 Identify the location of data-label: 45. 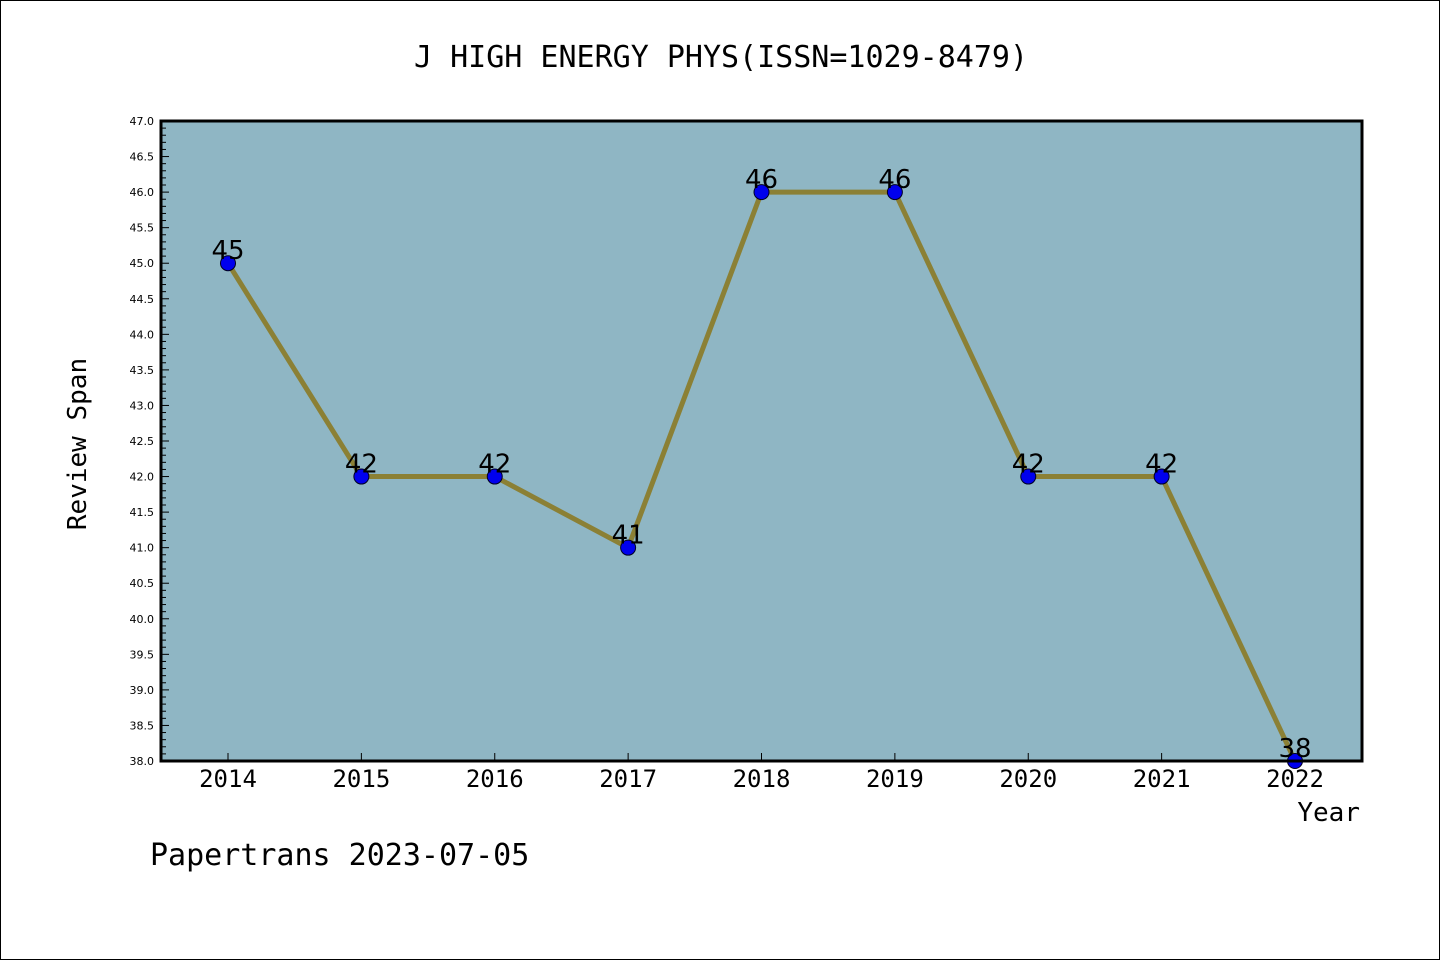
(227, 251).